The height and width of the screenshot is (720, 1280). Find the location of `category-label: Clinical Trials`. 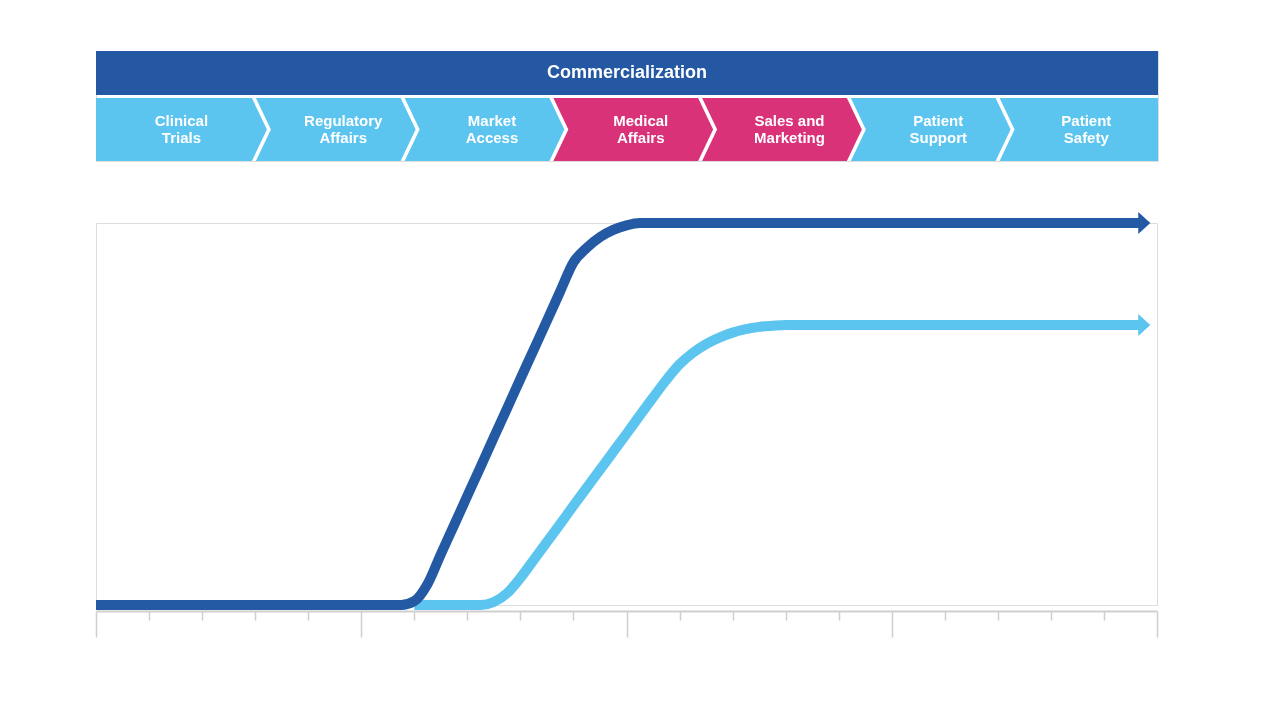

category-label: Clinical Trials is located at coordinates (181, 129).